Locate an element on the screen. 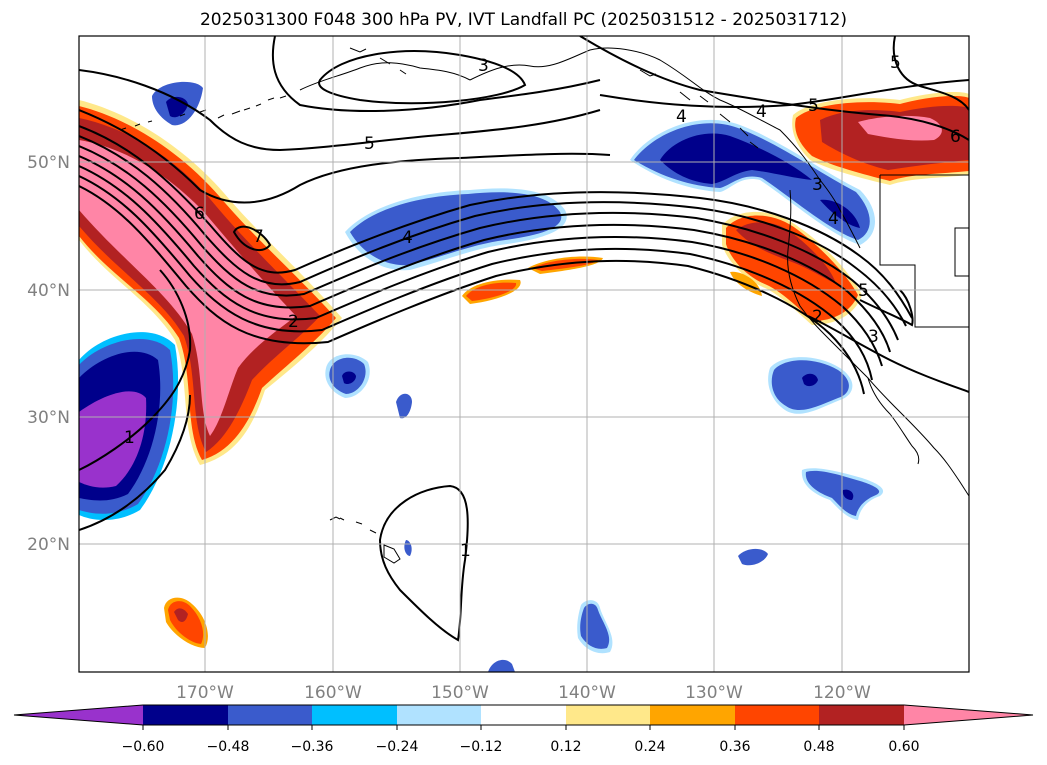 Image resolution: width=1047 pixels, height=765 pixels. lat-tick-labels: 50°N 40°N 30°N 20°N is located at coordinates (48, 354).